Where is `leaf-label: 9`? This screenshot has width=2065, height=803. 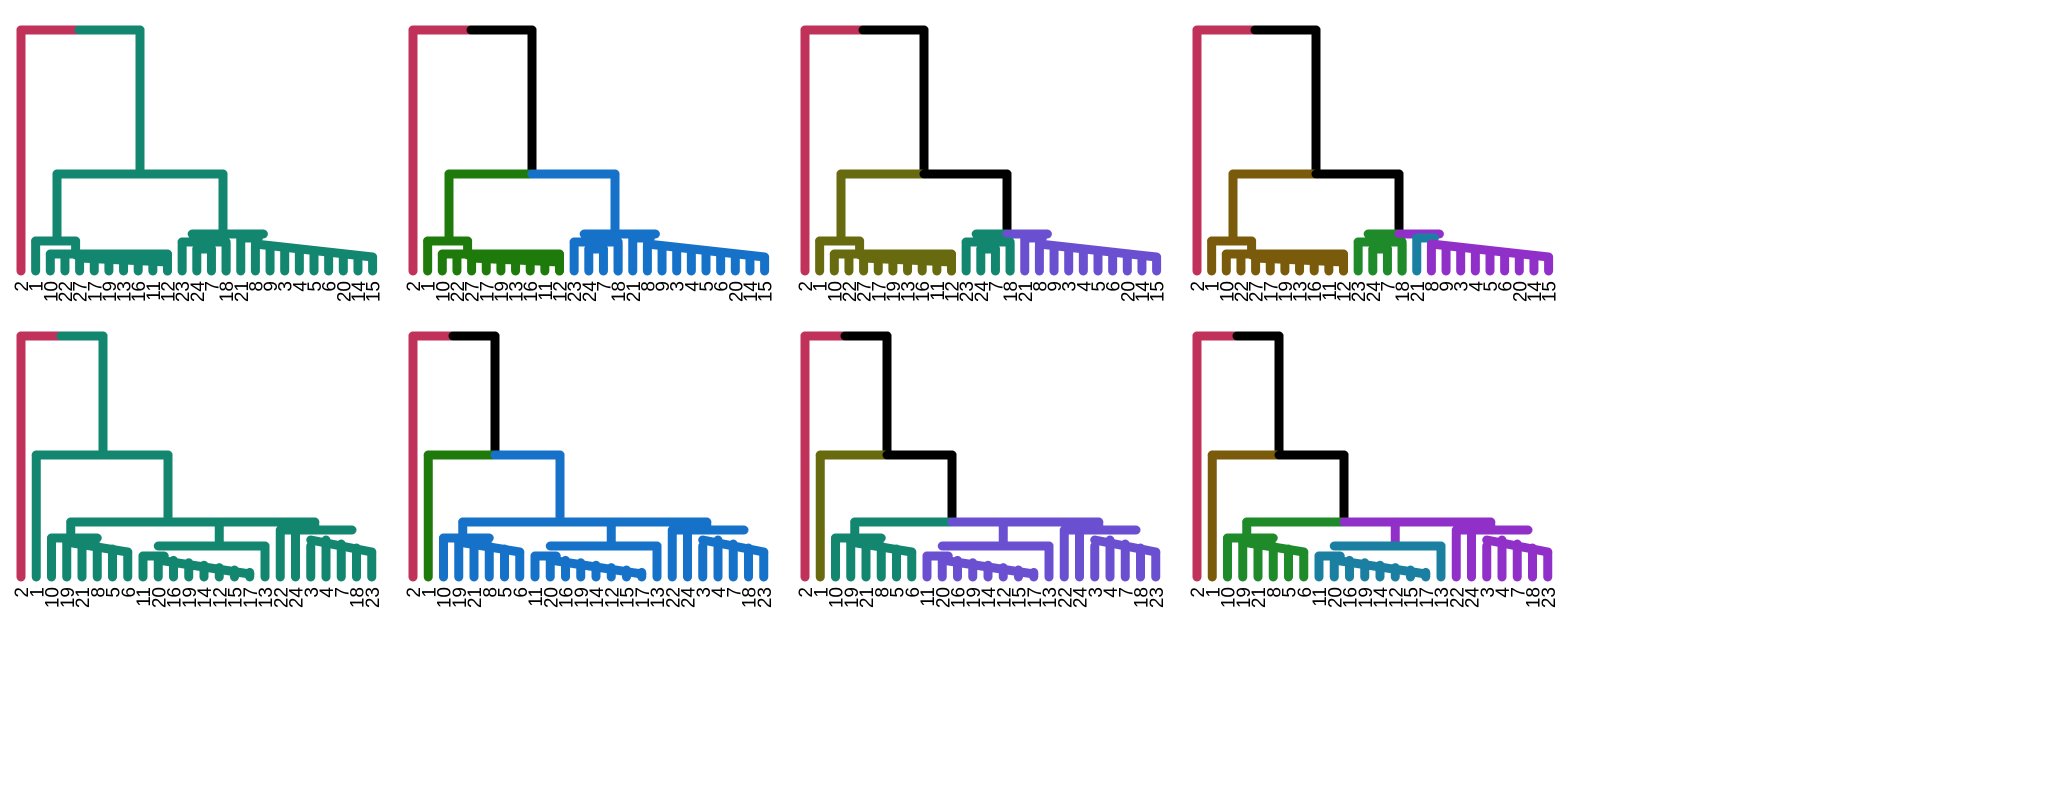 leaf-label: 9 is located at coordinates (1055, 286).